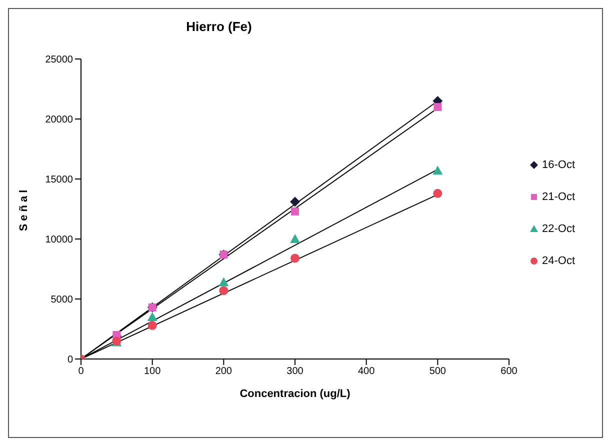 This screenshot has width=611, height=446. I want to click on y-tick-label: 20000, so click(59, 120).